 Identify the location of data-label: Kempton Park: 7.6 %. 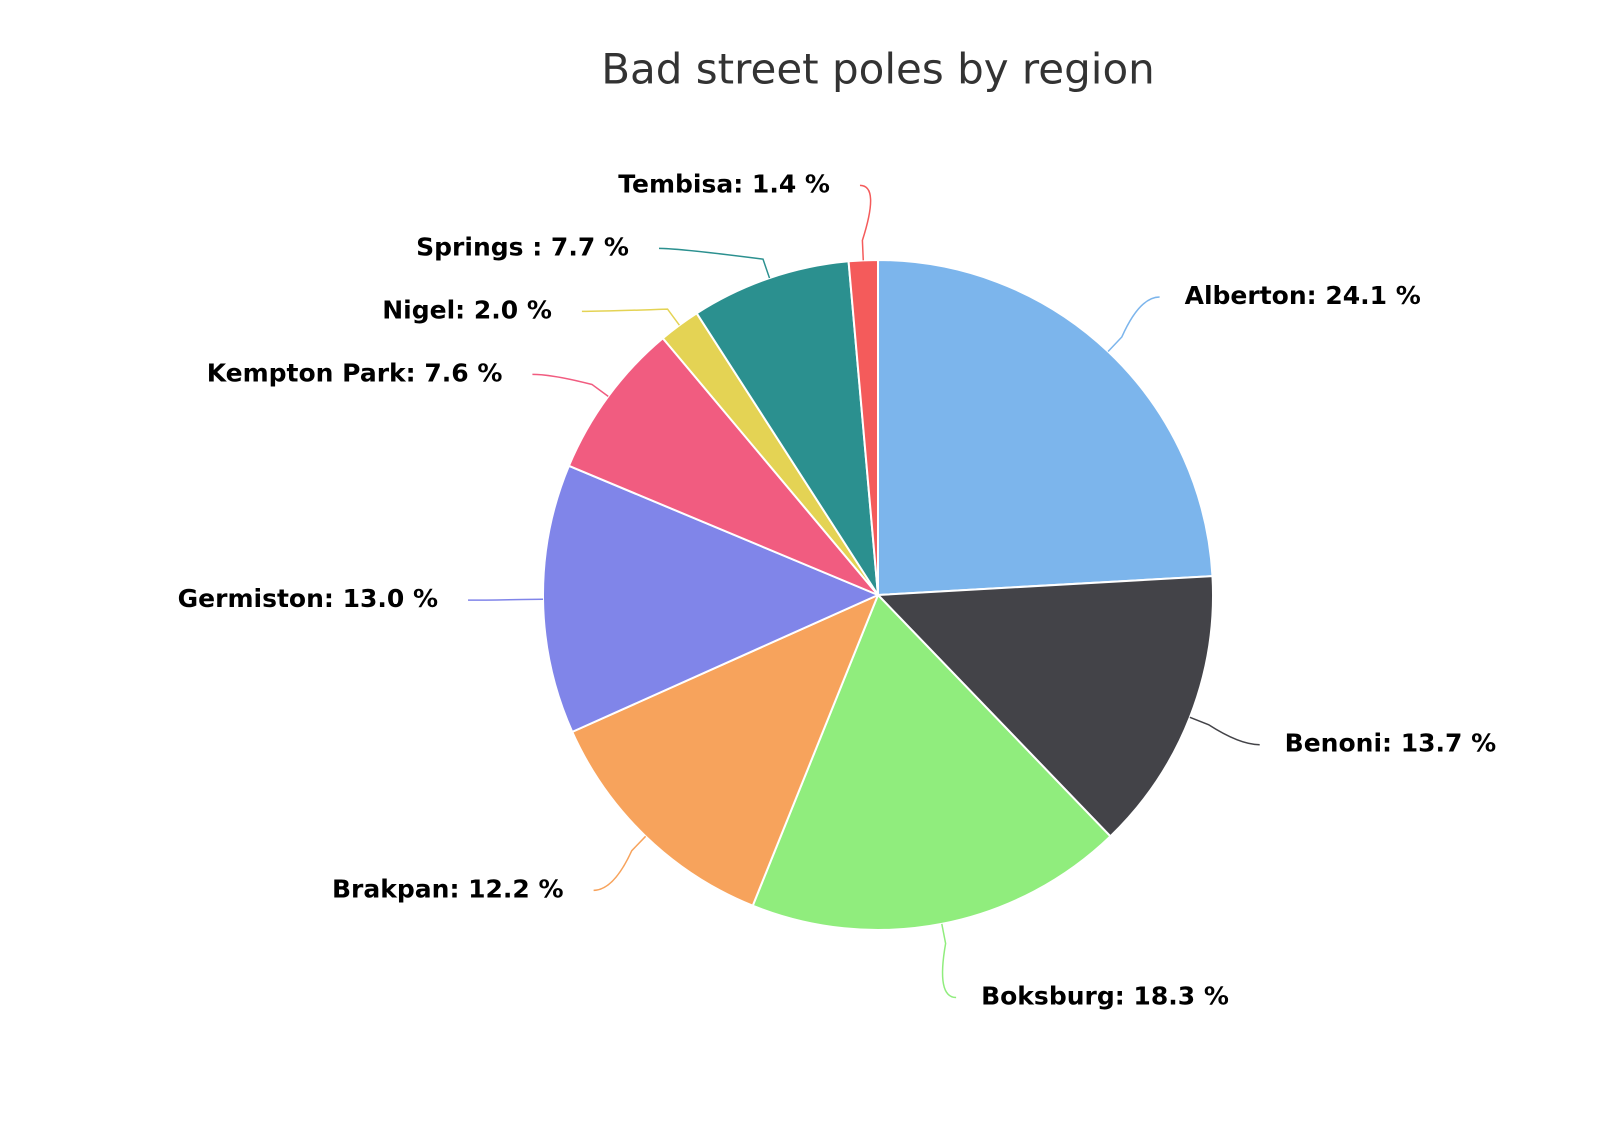
(355, 372).